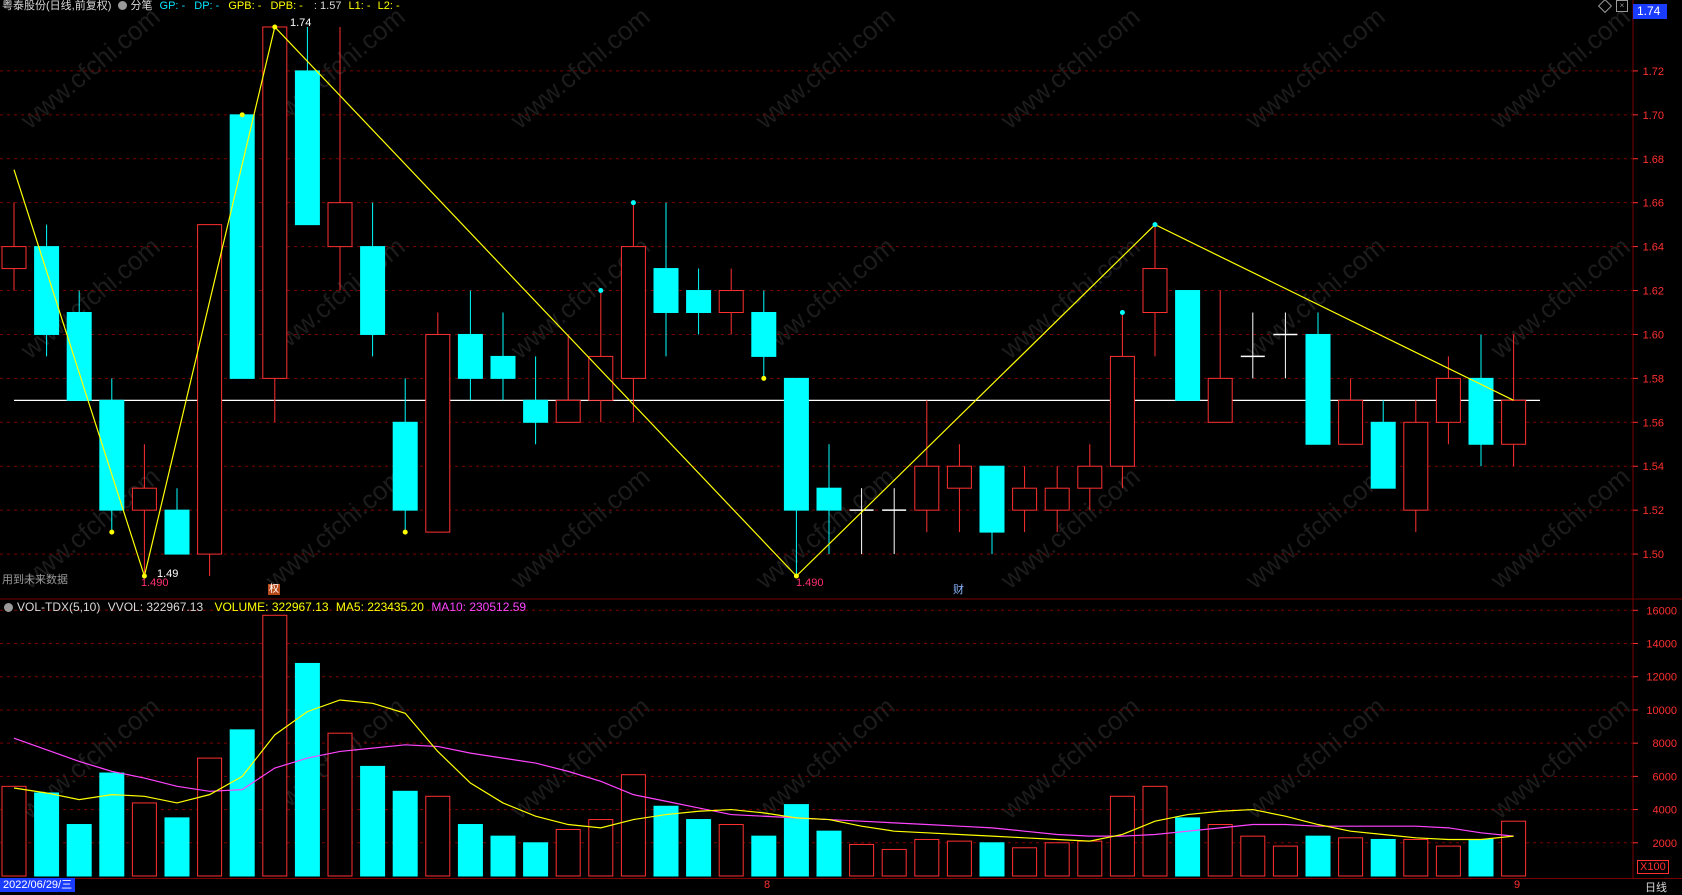  Describe the element at coordinates (1653, 160) in the screenshot. I see `price-tick-label: 1.68` at that location.